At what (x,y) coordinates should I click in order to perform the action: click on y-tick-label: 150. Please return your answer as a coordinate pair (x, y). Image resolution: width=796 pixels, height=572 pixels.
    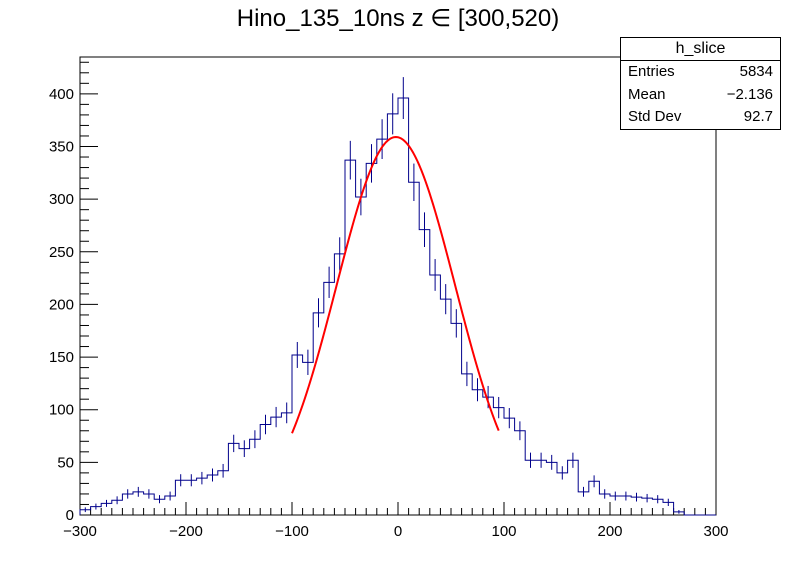
    Looking at the image, I should click on (61, 357).